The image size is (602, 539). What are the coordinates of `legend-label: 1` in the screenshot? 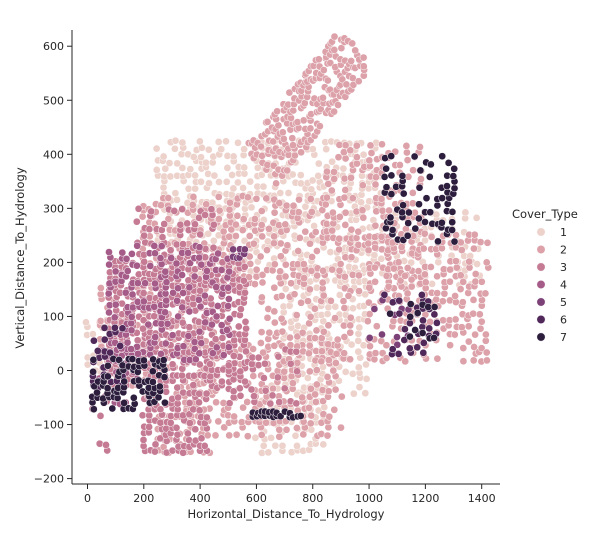 It's located at (563, 232).